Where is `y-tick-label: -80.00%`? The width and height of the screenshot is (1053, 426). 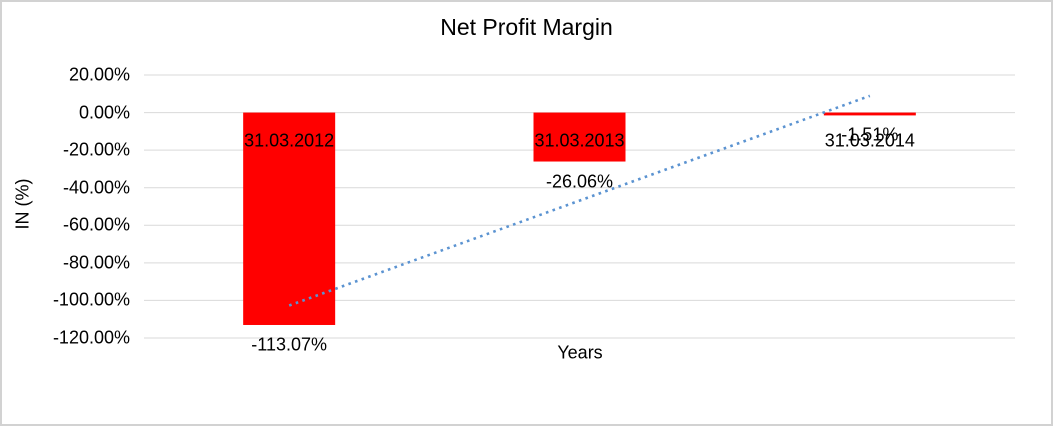
y-tick-label: -80.00% is located at coordinates (96, 262).